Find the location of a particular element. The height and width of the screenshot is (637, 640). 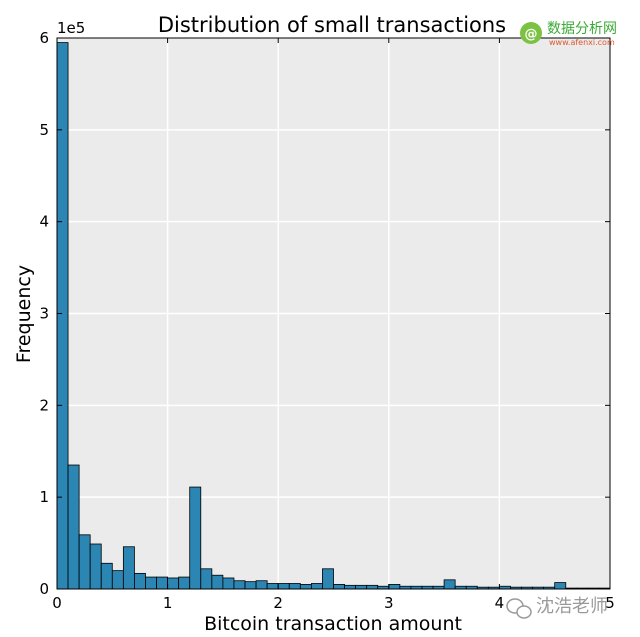

site-url: www.afenxi.com is located at coordinates (582, 42).